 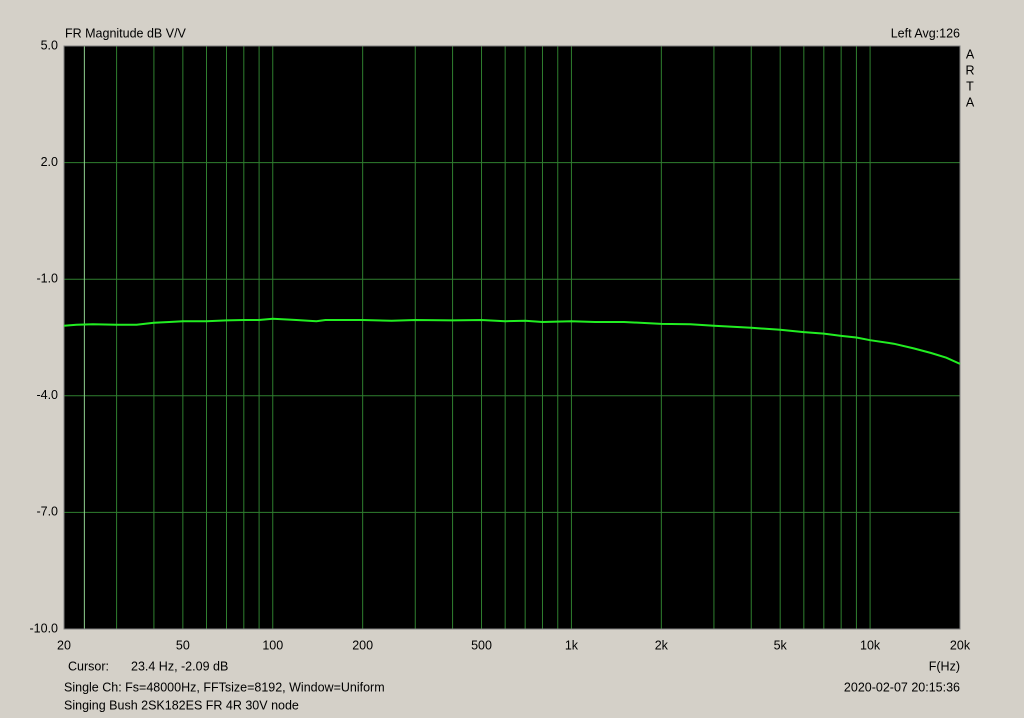 What do you see at coordinates (870, 645) in the screenshot?
I see `x-tick-label: 10k` at bounding box center [870, 645].